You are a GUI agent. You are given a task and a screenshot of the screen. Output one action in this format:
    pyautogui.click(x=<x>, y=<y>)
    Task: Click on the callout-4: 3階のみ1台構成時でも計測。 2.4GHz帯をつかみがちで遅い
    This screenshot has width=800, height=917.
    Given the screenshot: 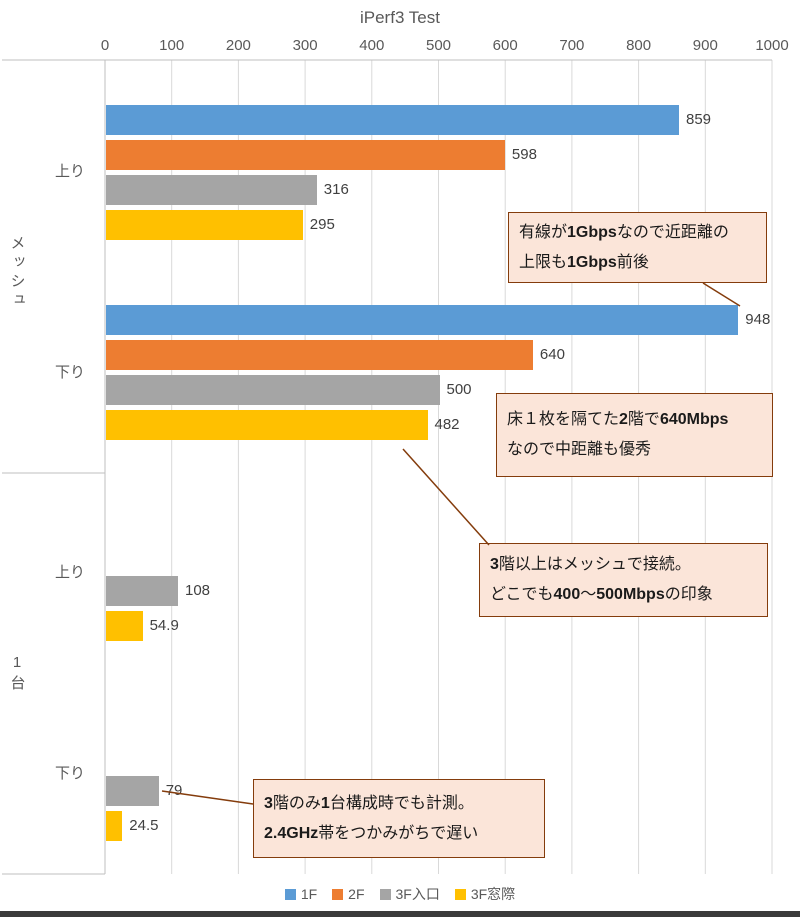 What is the action you would take?
    pyautogui.click(x=399, y=818)
    